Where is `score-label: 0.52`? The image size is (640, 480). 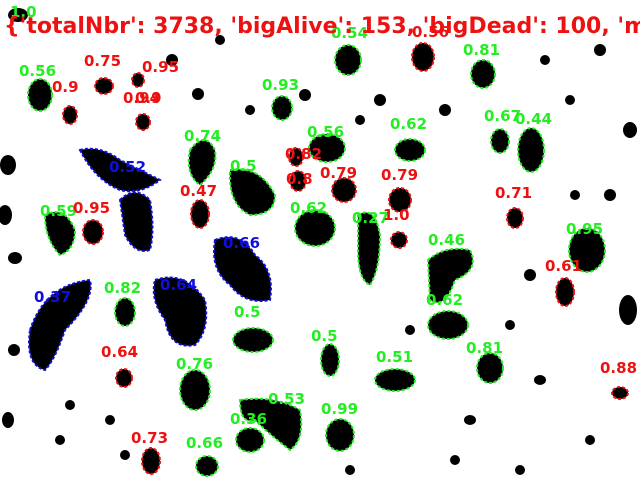 score-label: 0.52 is located at coordinates (127, 167).